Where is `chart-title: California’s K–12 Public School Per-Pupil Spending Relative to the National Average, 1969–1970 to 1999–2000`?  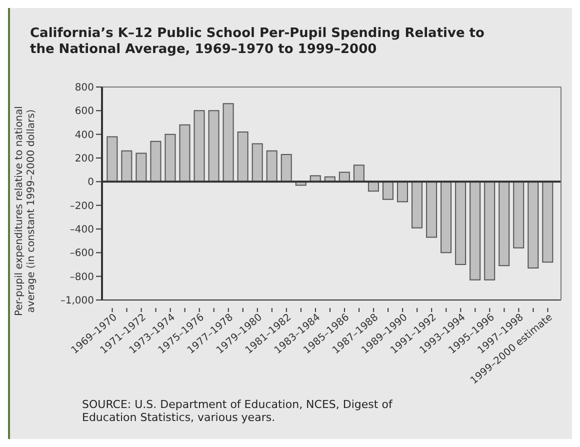
chart-title: California’s K–12 Public School Per-Pupil Spending Relative to the National Average, 1969–1970 to 1999–2000 is located at coordinates (258, 42).